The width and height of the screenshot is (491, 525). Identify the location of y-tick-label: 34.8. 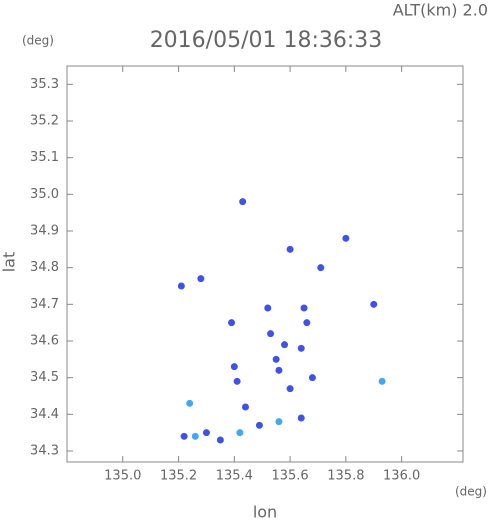
(44, 267).